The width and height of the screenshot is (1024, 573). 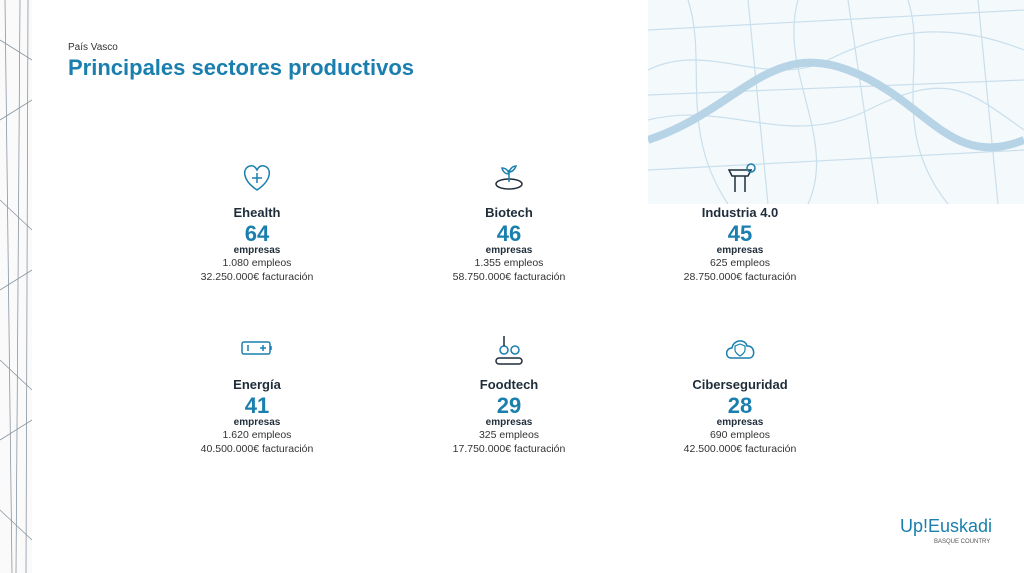 I want to click on revenue: 17.750.000€ facturación, so click(x=509, y=449).